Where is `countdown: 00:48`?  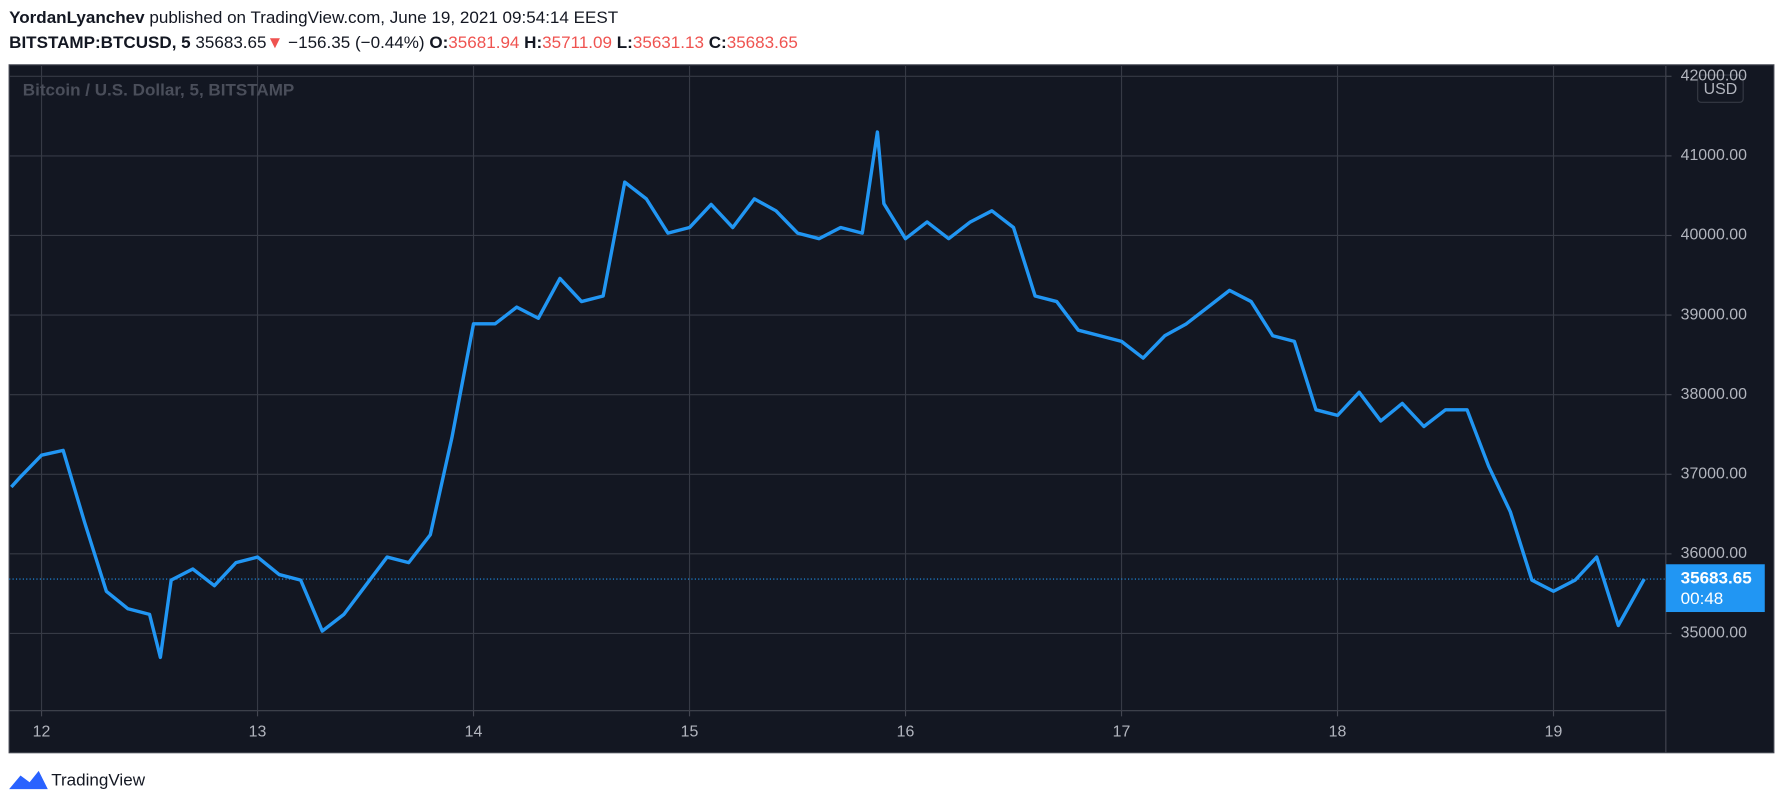 countdown: 00:48 is located at coordinates (1702, 598).